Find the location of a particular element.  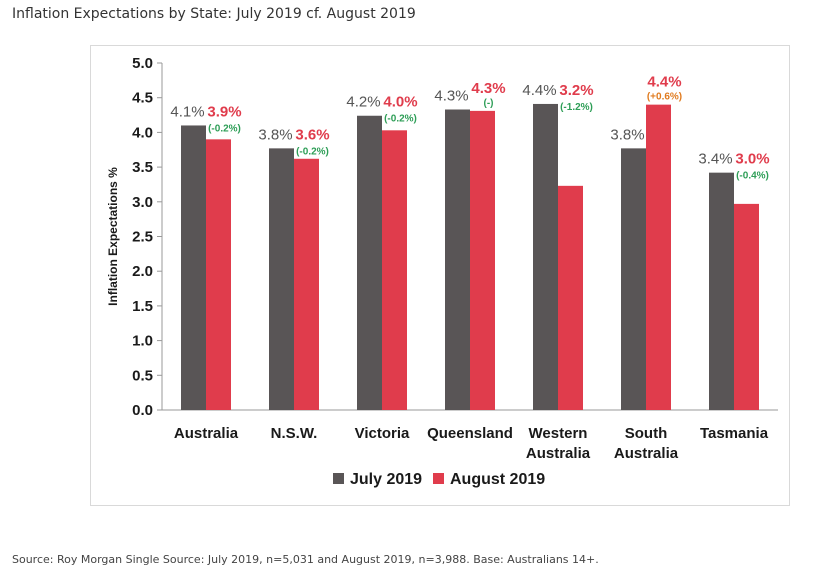

y-tick-label: 2.0 is located at coordinates (142, 271).